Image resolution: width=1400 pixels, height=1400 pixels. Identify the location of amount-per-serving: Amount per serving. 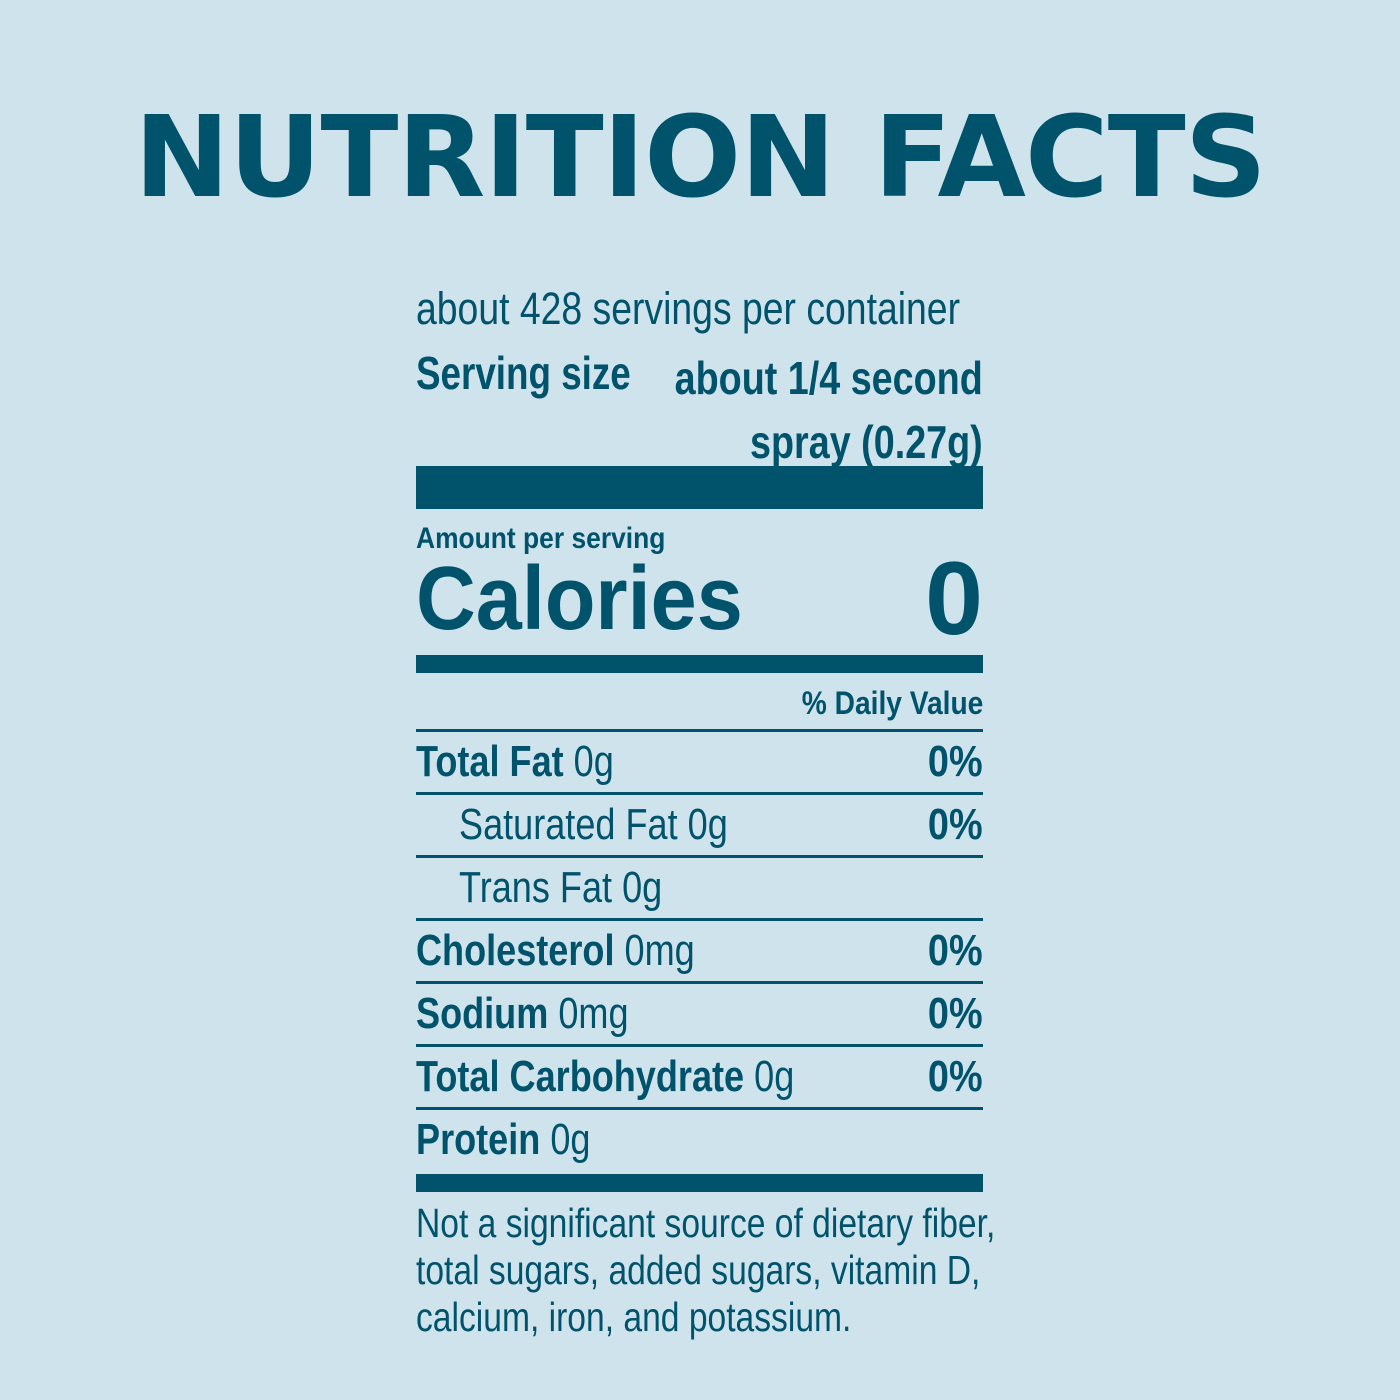
(541, 538).